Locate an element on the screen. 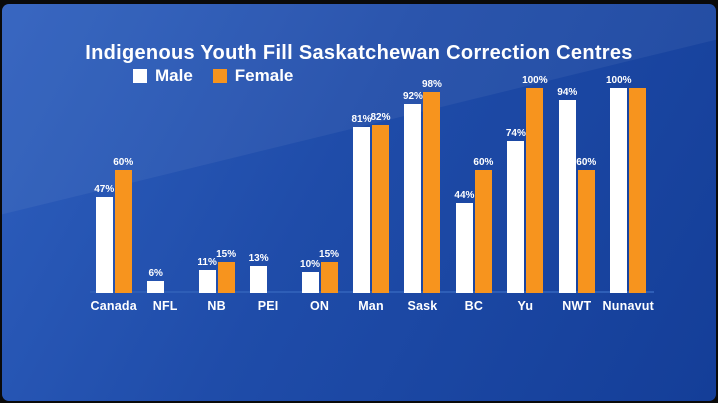 The image size is (718, 403). bar-group-nunavut: 100% Nunavut is located at coordinates (628, 194).